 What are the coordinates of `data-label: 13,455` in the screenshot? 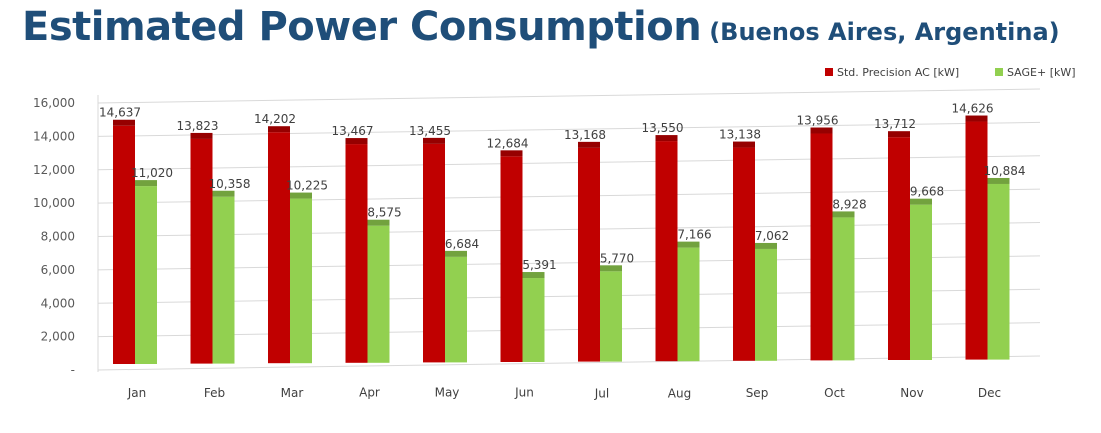 It's located at (430, 131).